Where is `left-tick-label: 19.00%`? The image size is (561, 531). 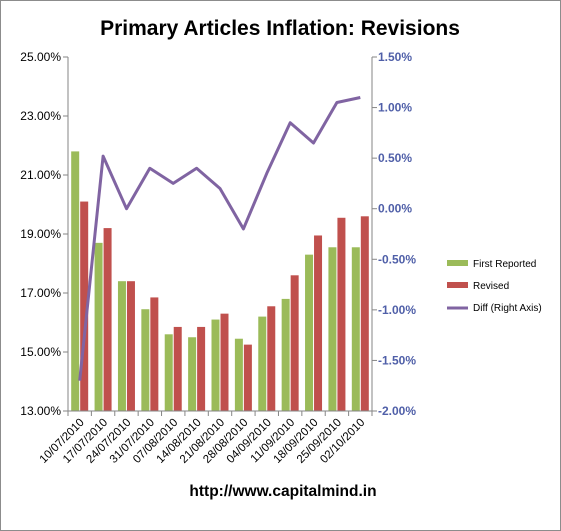 left-tick-label: 19.00% is located at coordinates (40, 234).